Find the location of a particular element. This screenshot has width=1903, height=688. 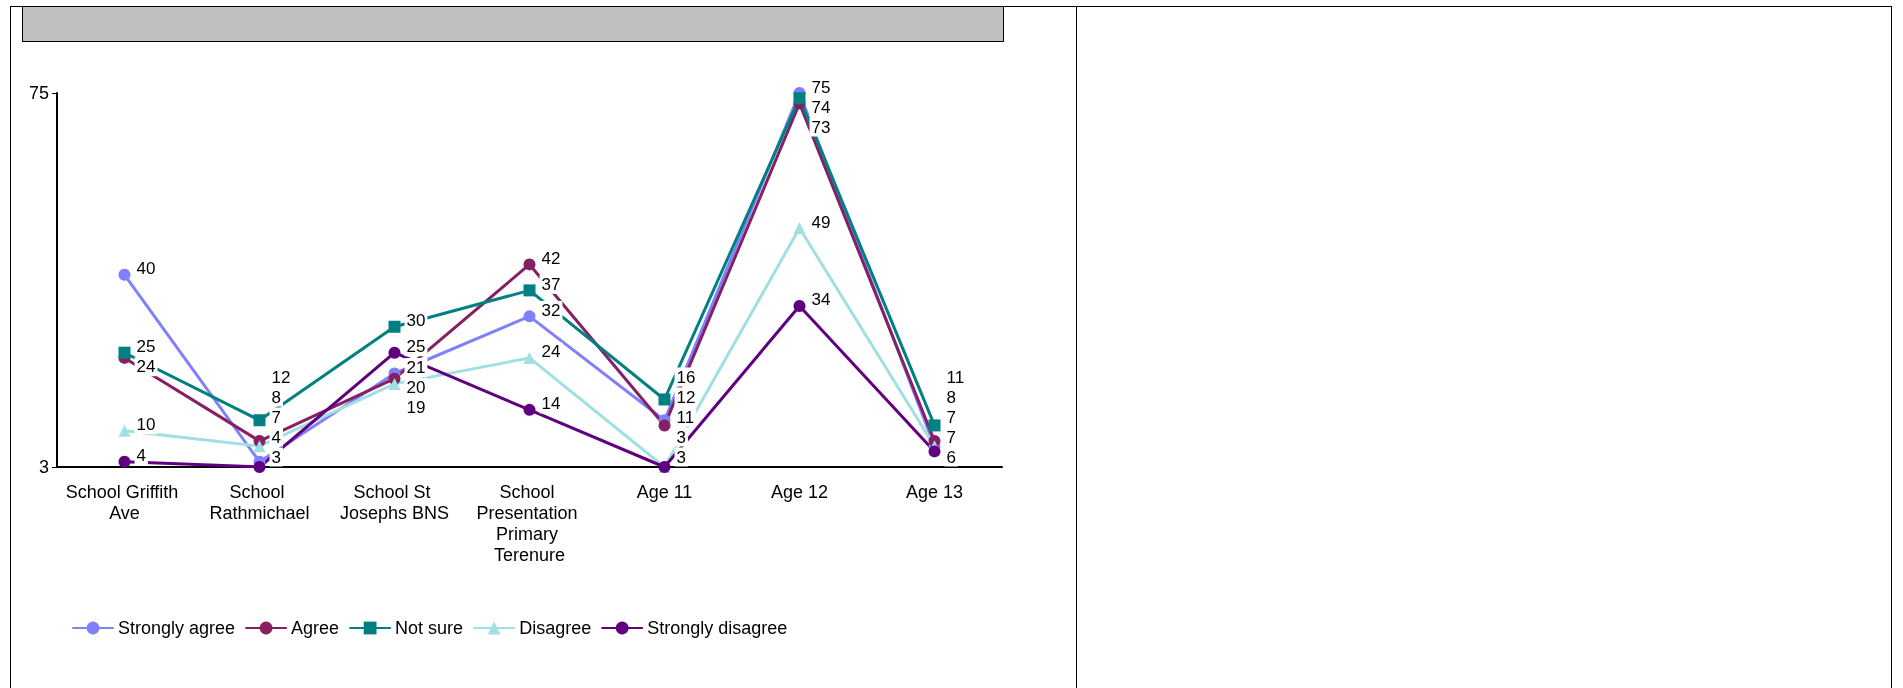

x-tick-label: School Griffith Ave is located at coordinates (124, 502).